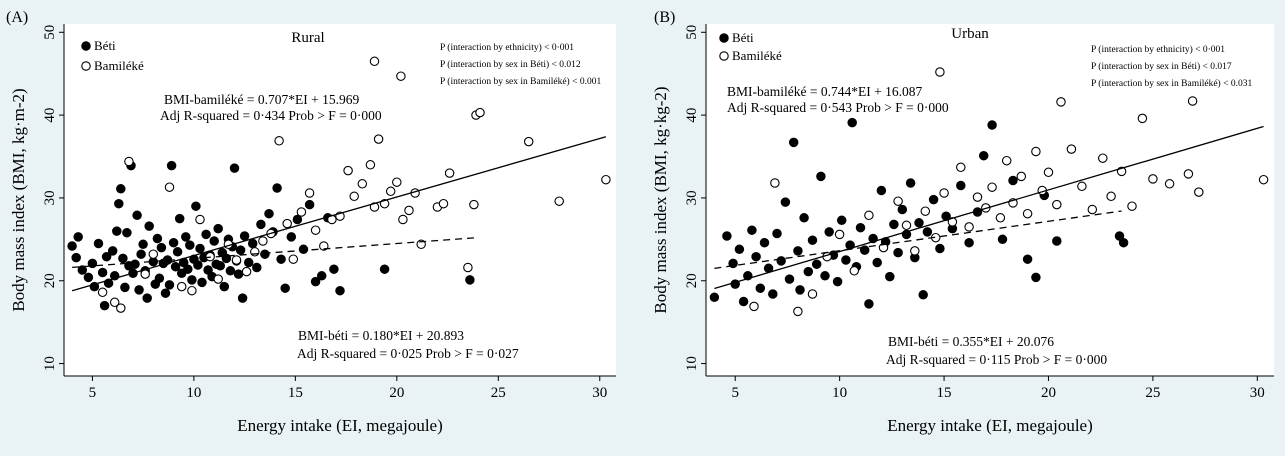 The height and width of the screenshot is (456, 1285). I want to click on bamileke-stats: Adj R-squared = 0·543 Prob > F = 0·000, so click(838, 107).